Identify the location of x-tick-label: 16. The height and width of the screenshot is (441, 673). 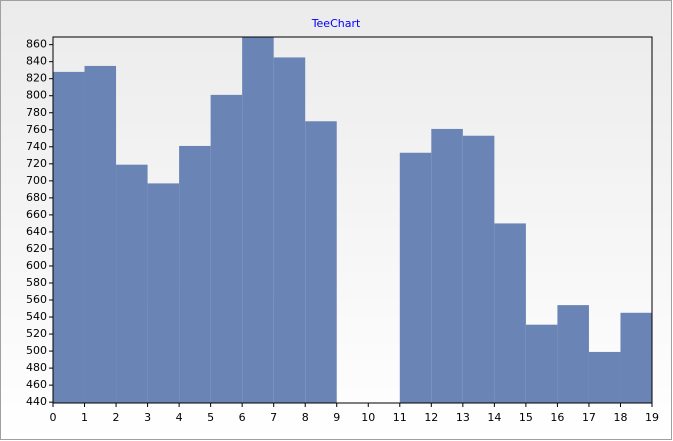
(557, 417).